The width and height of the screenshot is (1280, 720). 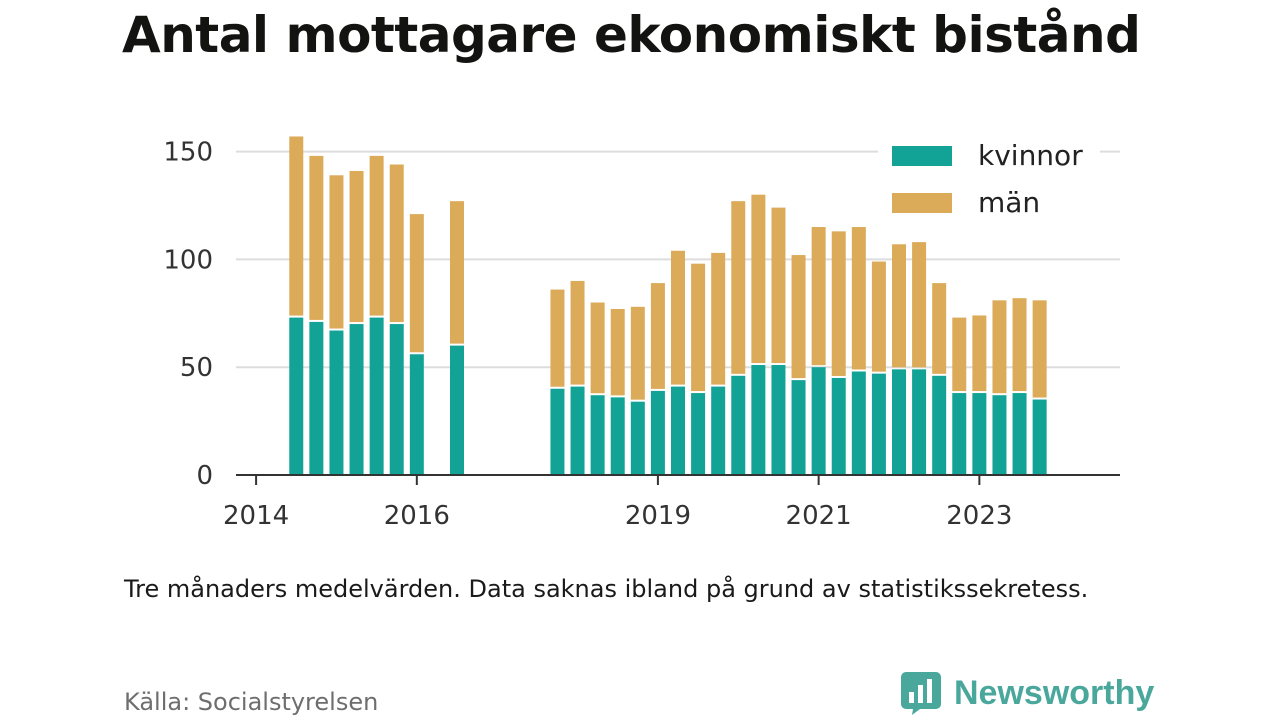 I want to click on axis-layer: 2014 2016 2019 2021 2023, so click(x=671, y=502).